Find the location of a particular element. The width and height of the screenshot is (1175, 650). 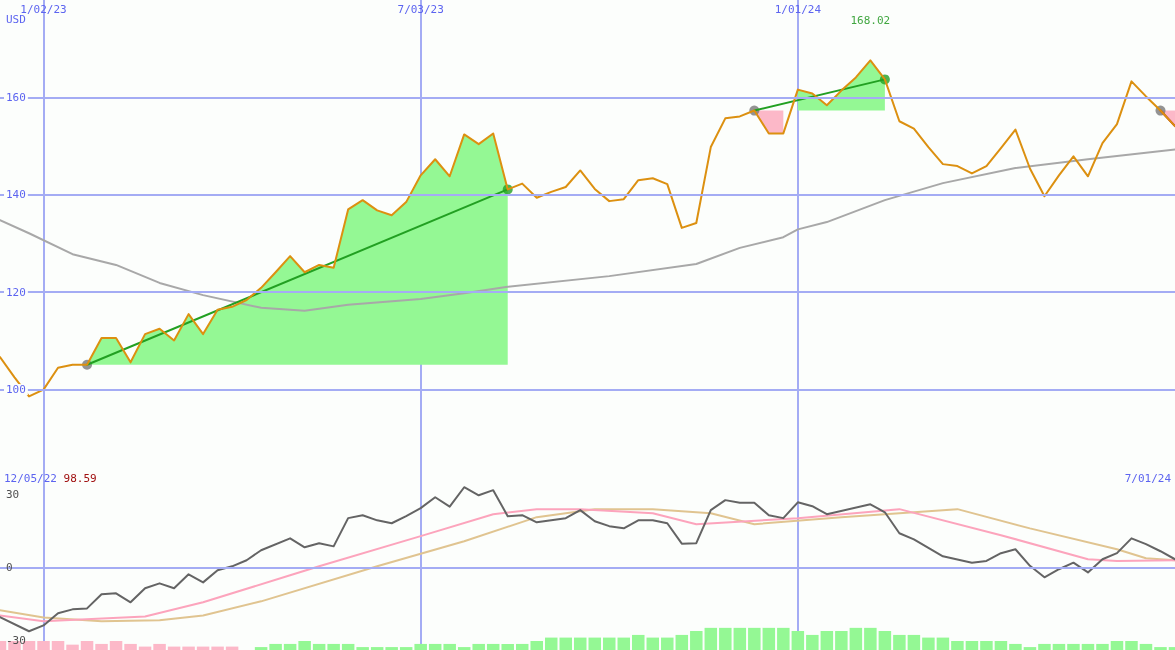

annotation: 7/01/24 is located at coordinates (1148, 478).